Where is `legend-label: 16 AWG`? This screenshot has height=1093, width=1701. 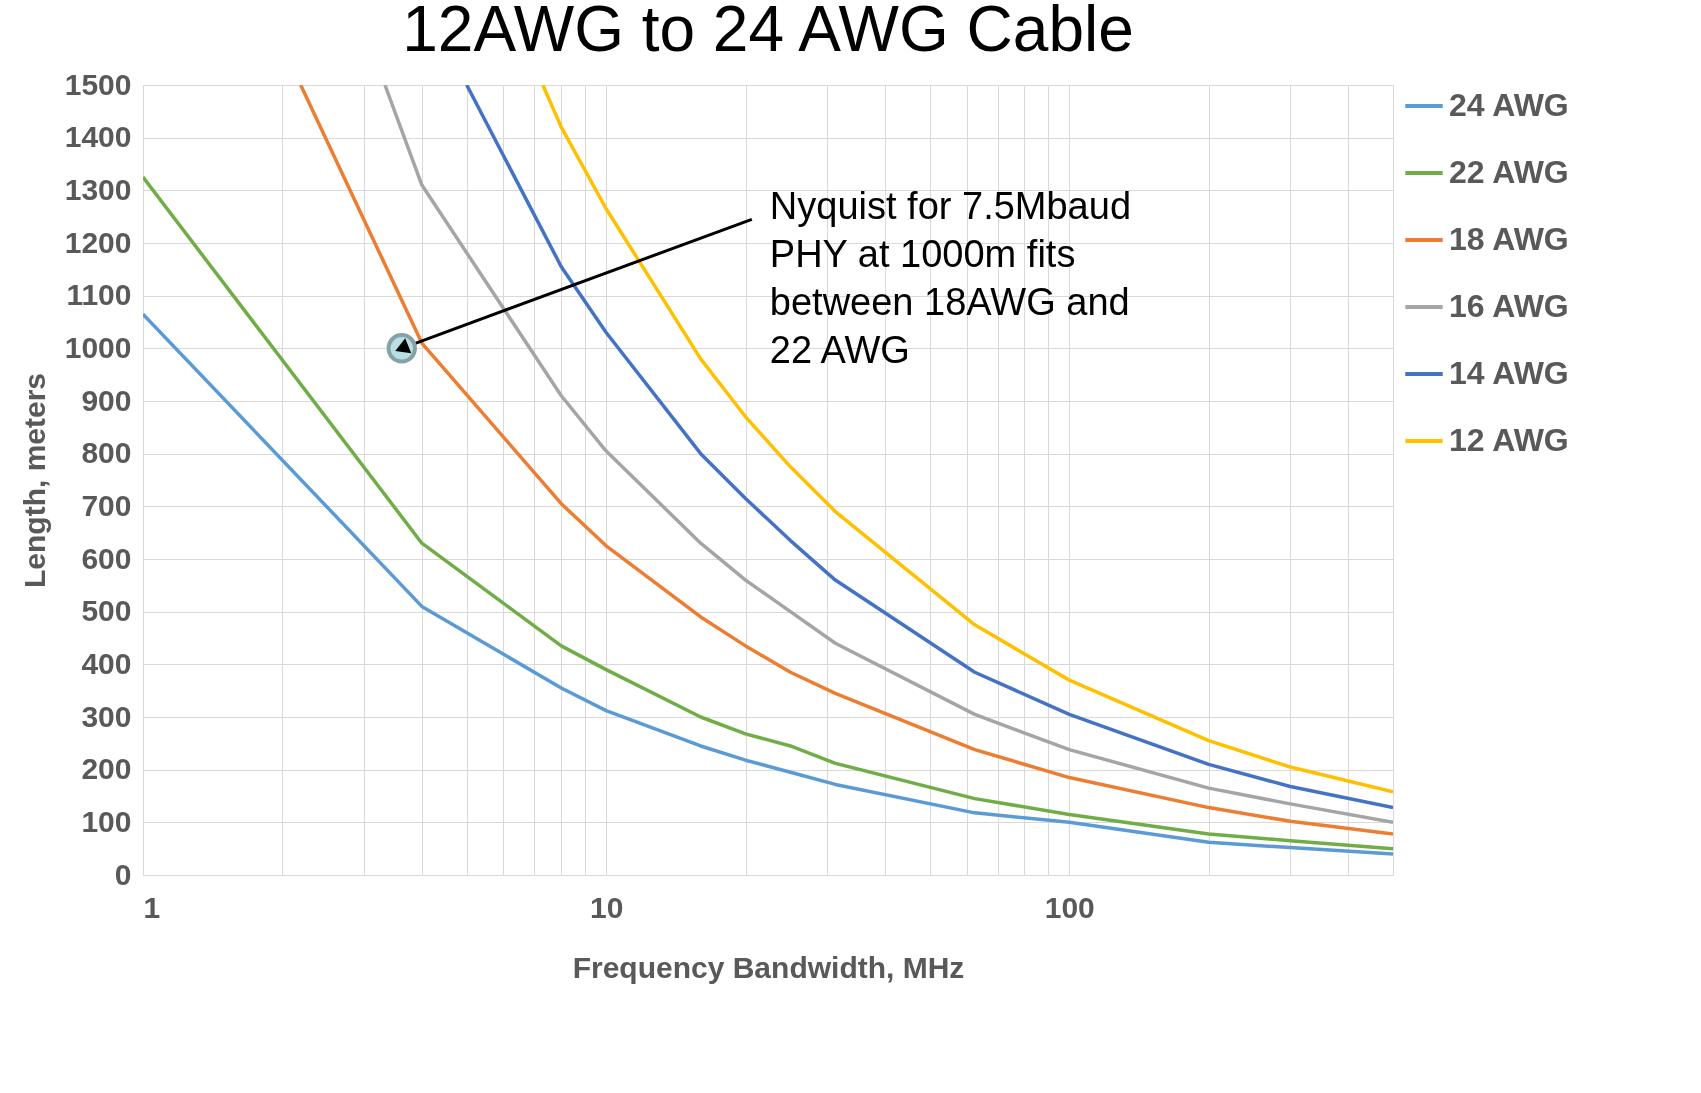
legend-label: 16 AWG is located at coordinates (1509, 306).